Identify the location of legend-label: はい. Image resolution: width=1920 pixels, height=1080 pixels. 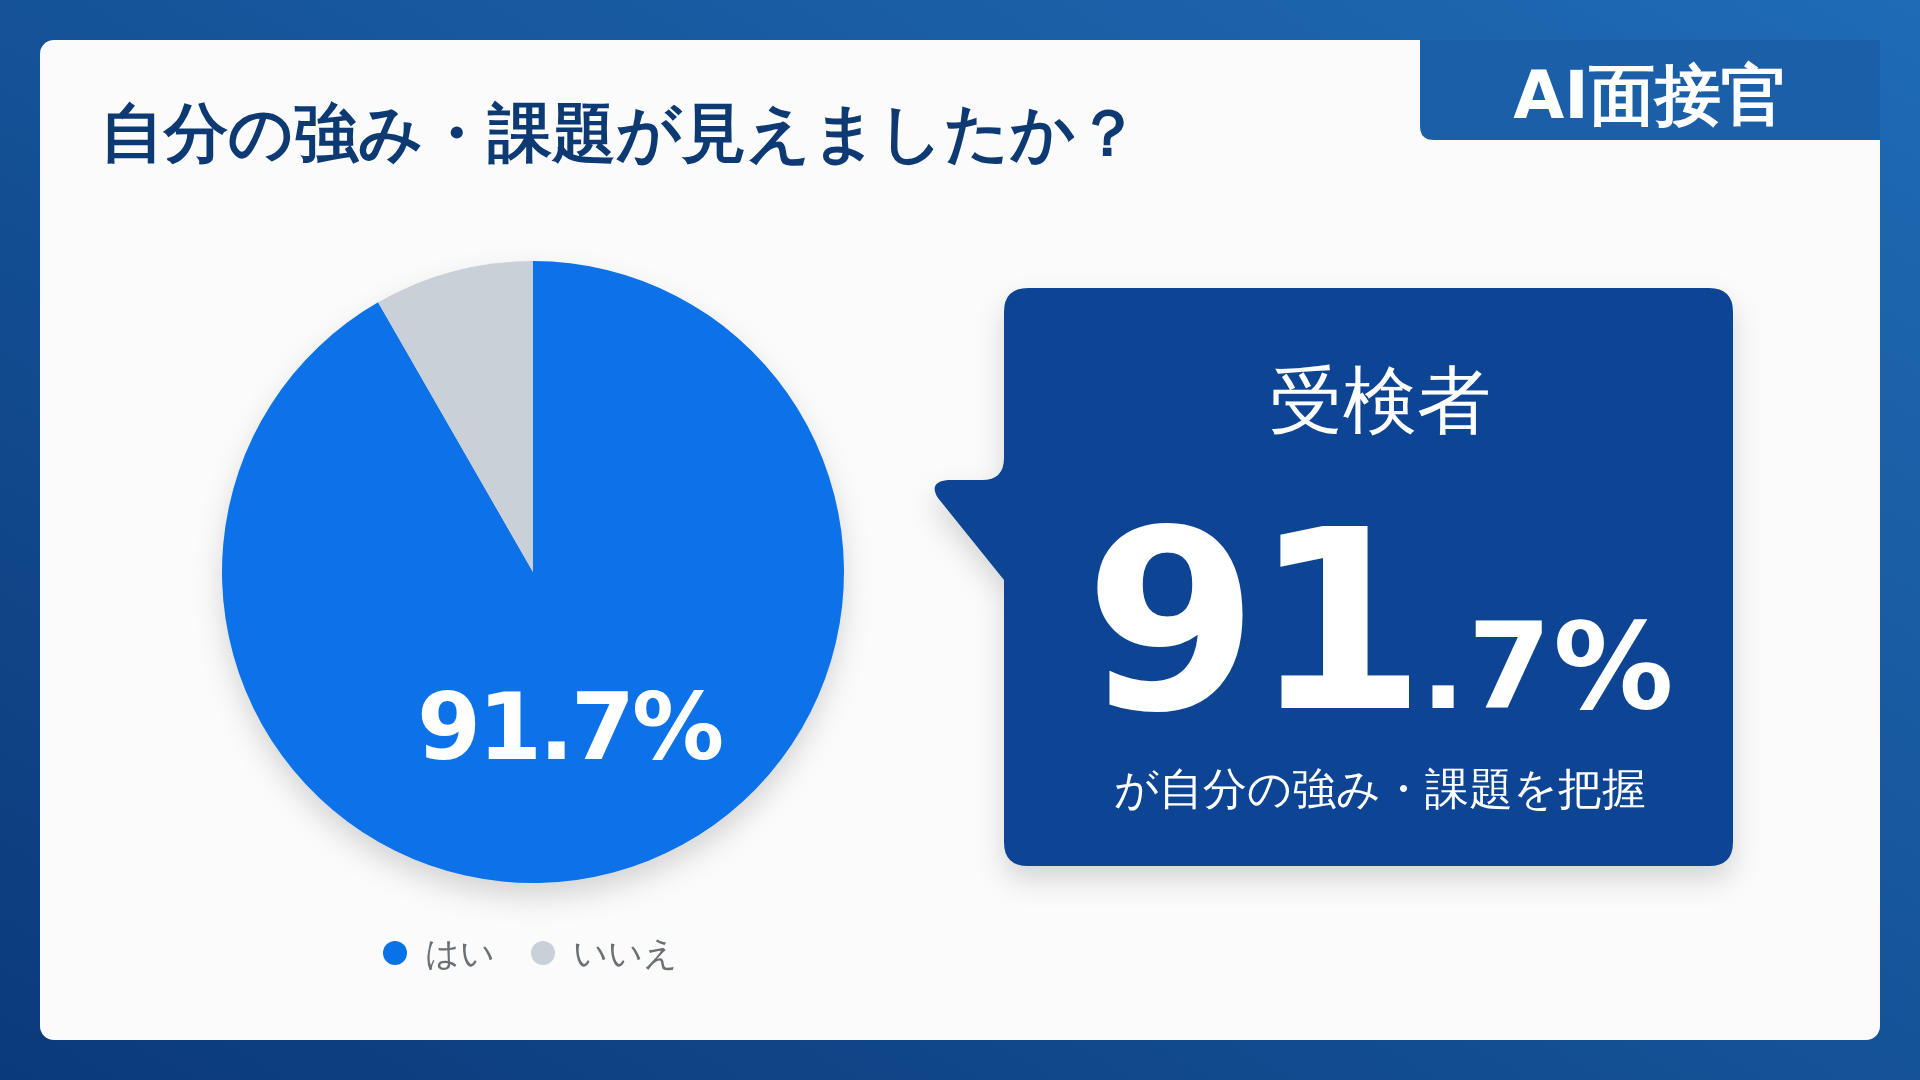
(460, 953).